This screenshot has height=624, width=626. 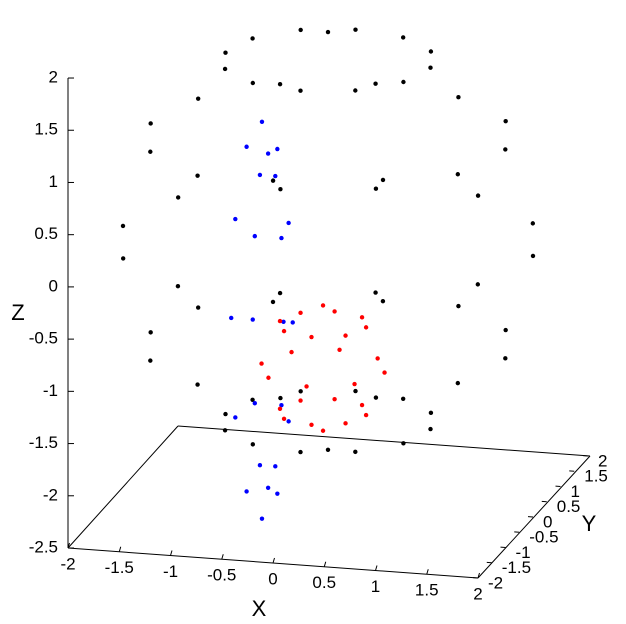 I want to click on z-tick-label: -0.5, so click(x=43, y=338).